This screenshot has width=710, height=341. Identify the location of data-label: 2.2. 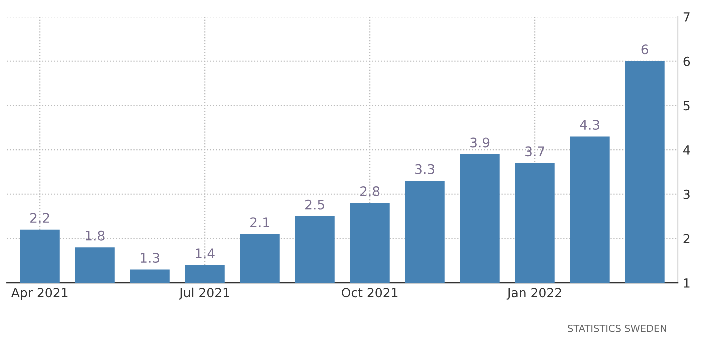
(40, 218).